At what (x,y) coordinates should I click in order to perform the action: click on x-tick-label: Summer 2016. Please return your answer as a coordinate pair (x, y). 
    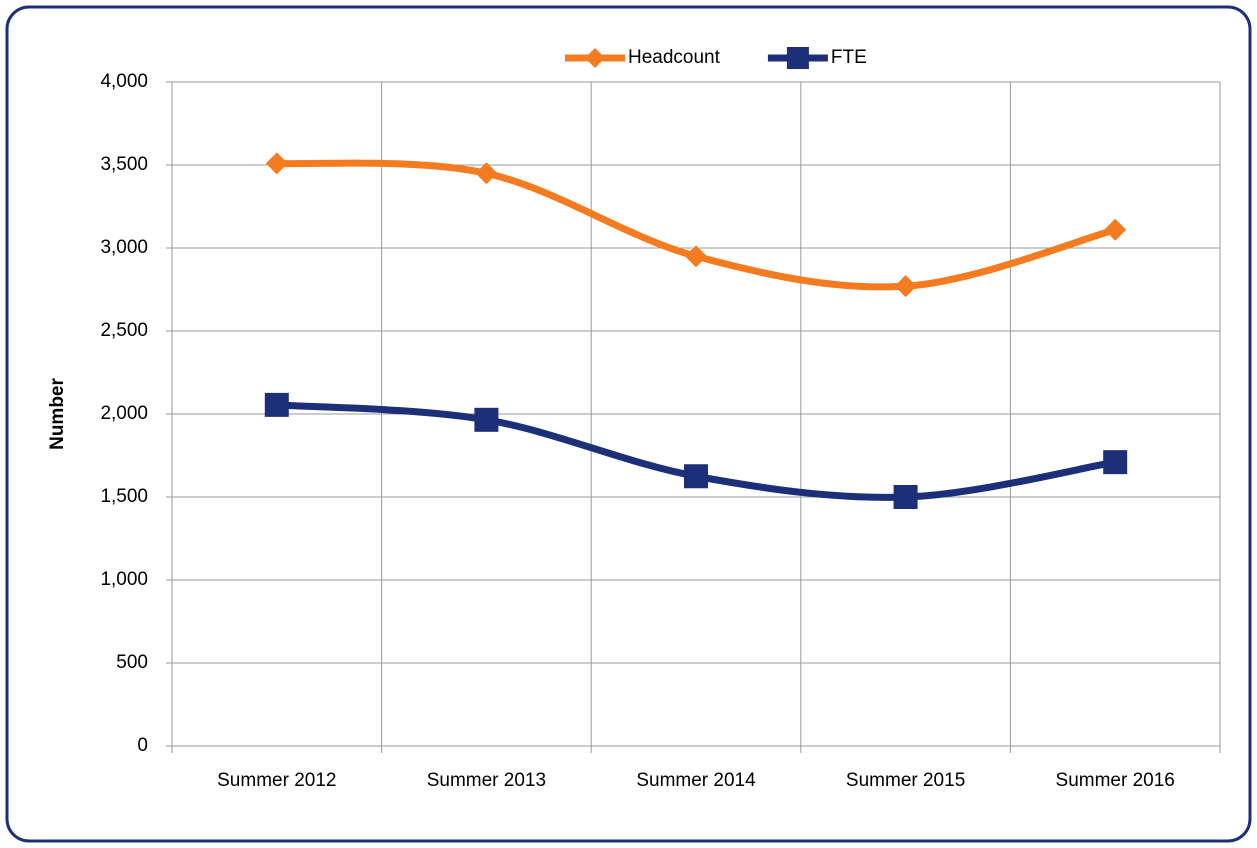
    Looking at the image, I should click on (1115, 780).